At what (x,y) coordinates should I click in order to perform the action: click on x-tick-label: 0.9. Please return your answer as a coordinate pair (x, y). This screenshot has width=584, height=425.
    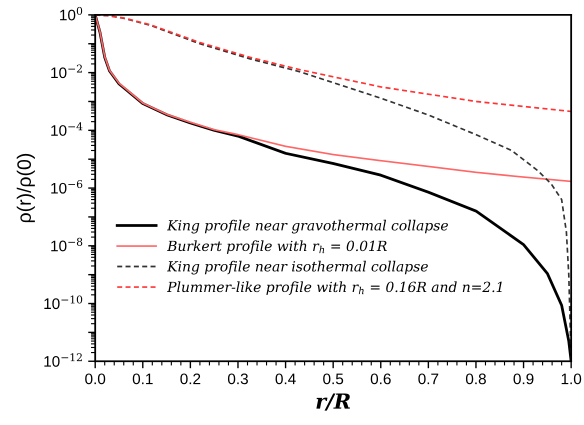
    Looking at the image, I should click on (524, 378).